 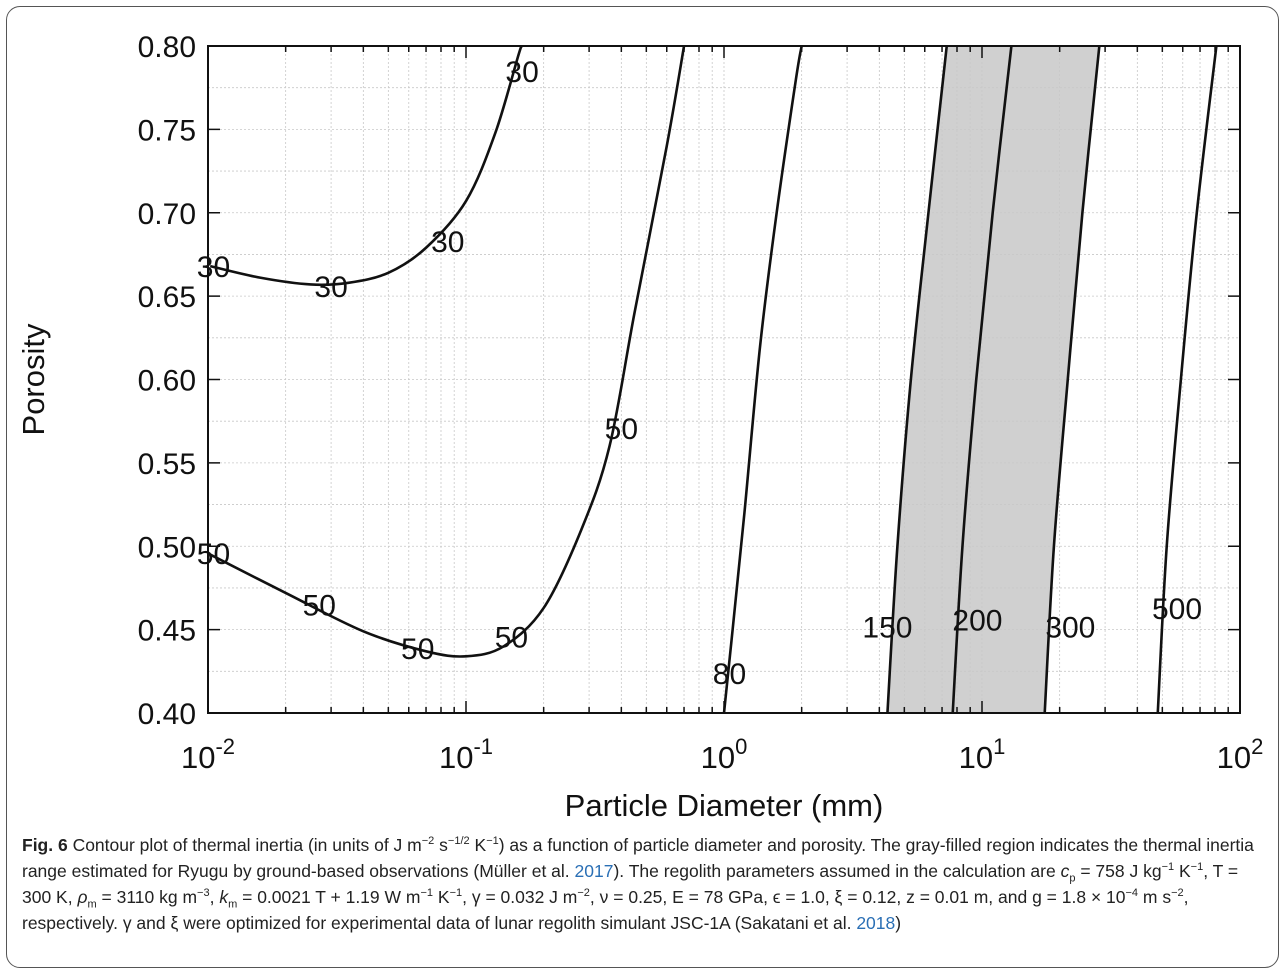 I want to click on citation-link: 2018, so click(x=876, y=923).